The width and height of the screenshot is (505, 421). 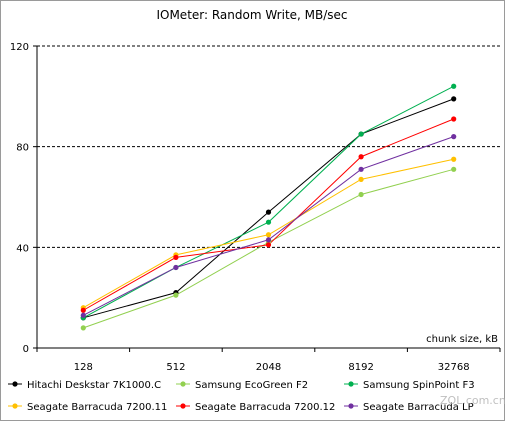 I want to click on x-tick-label: 512, so click(x=175, y=367).